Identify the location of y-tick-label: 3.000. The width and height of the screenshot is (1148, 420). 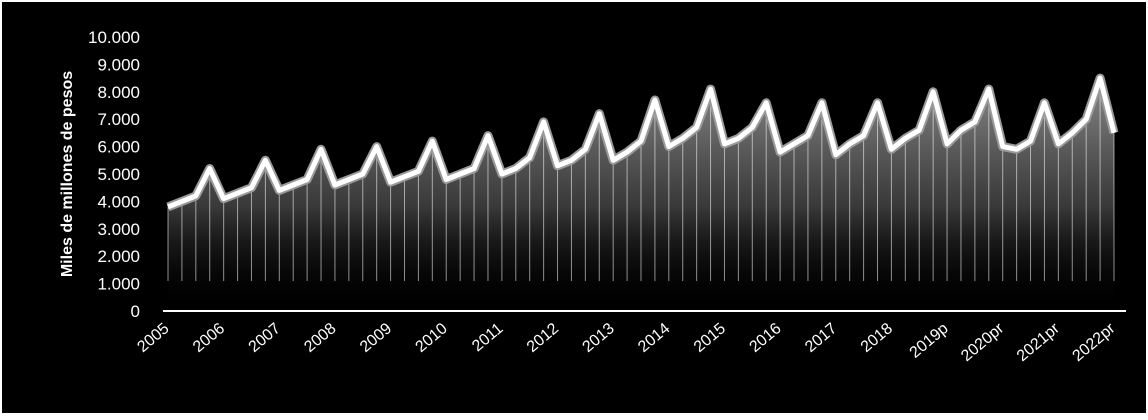
(118, 229).